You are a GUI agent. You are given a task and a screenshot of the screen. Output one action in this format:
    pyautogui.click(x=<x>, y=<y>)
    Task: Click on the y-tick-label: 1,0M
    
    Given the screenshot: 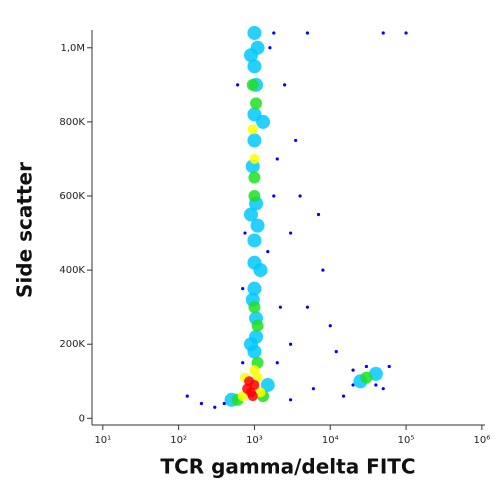 What is the action you would take?
    pyautogui.click(x=72, y=48)
    